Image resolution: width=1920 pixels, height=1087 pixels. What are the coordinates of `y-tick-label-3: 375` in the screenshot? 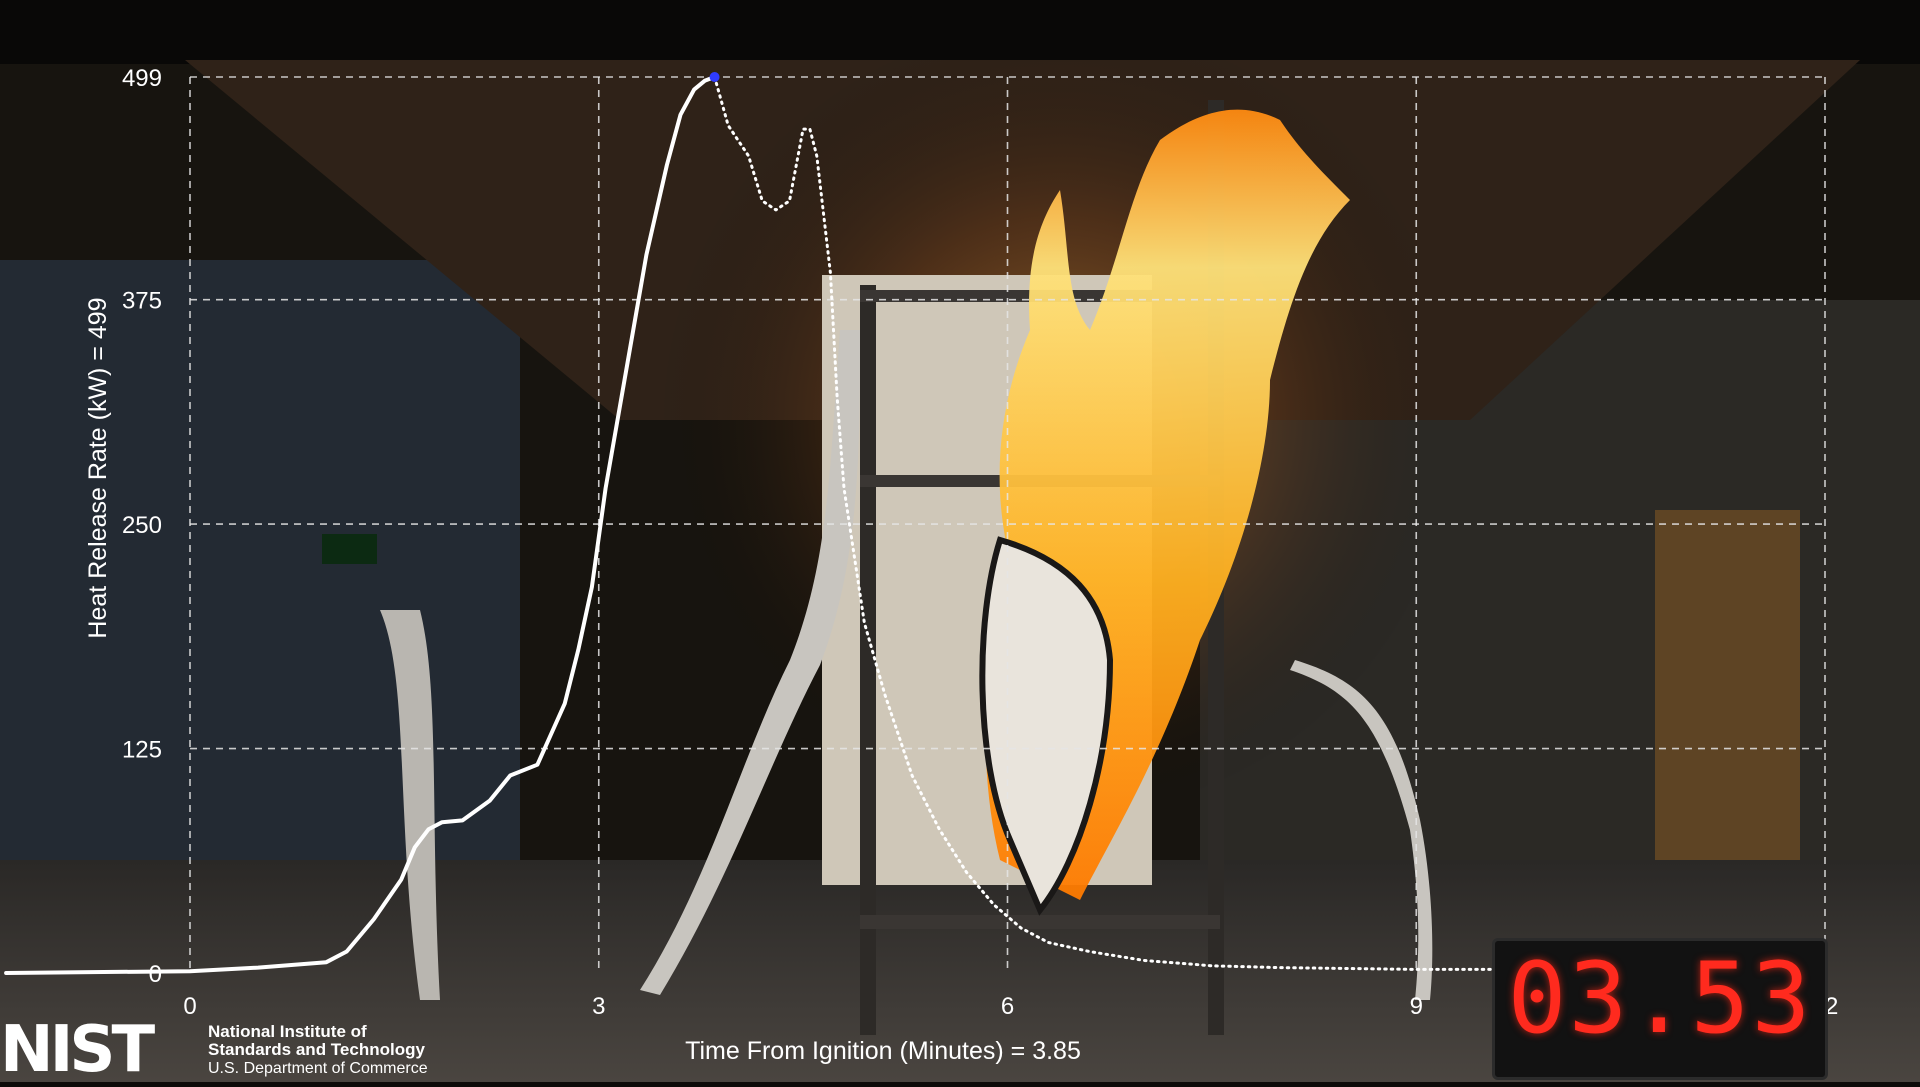 It's located at (142, 301).